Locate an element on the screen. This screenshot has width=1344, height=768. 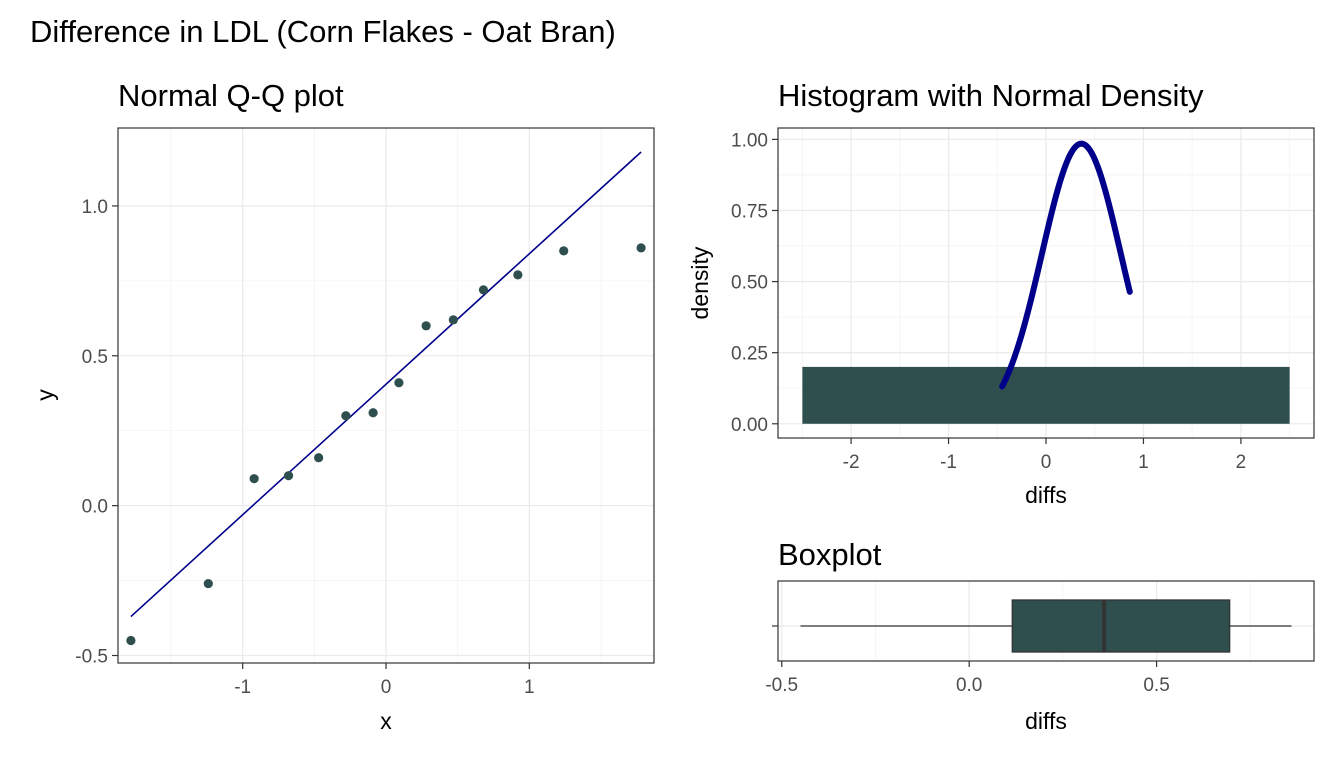
boxplot-body is located at coordinates (1046, 626).